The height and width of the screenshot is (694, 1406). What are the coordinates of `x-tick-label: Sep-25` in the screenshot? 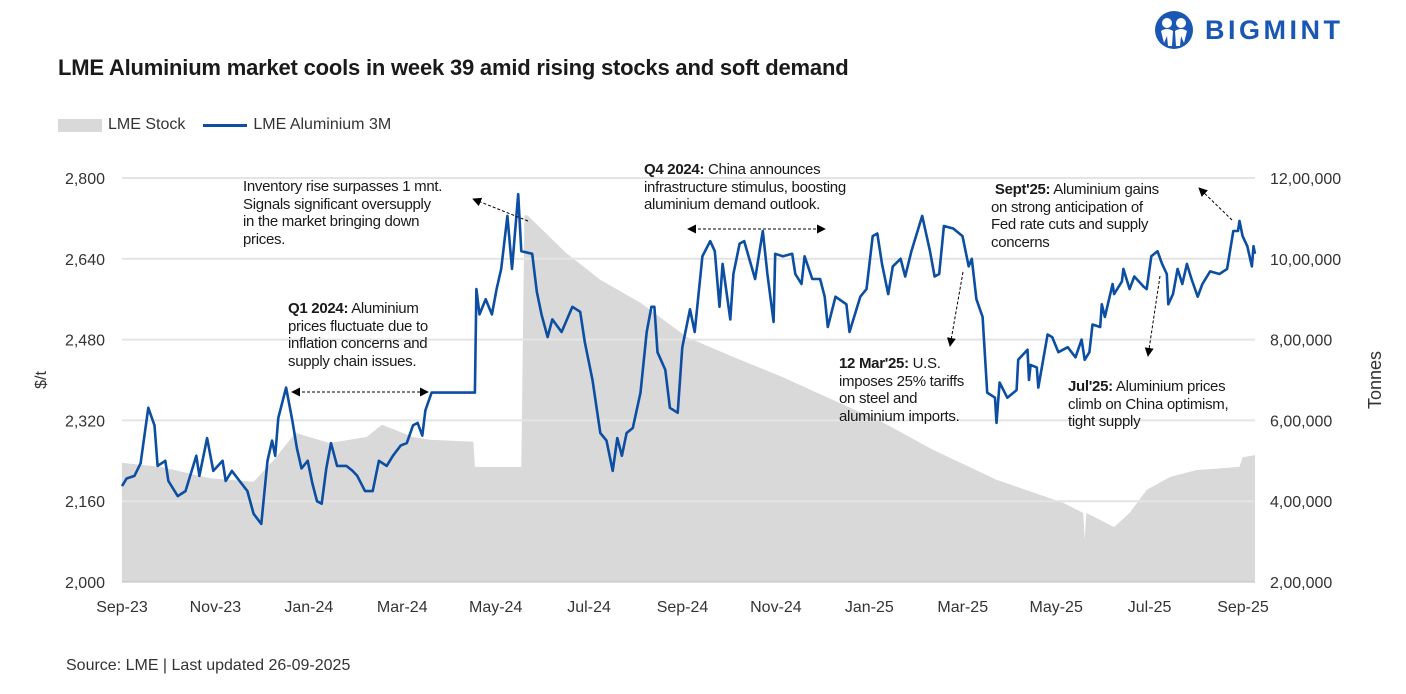 It's located at (1243, 607).